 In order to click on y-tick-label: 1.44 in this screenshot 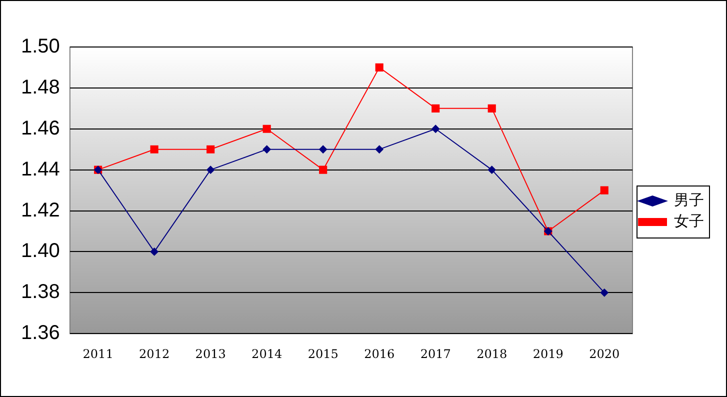, I will do `click(40, 169)`.